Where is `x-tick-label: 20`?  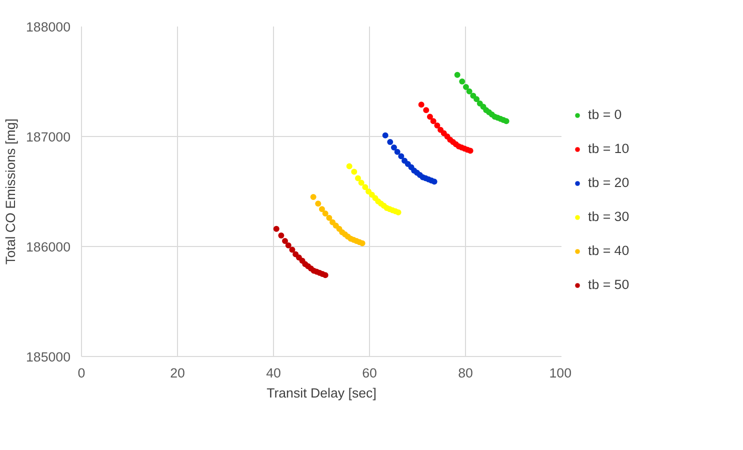 x-tick-label: 20 is located at coordinates (177, 373).